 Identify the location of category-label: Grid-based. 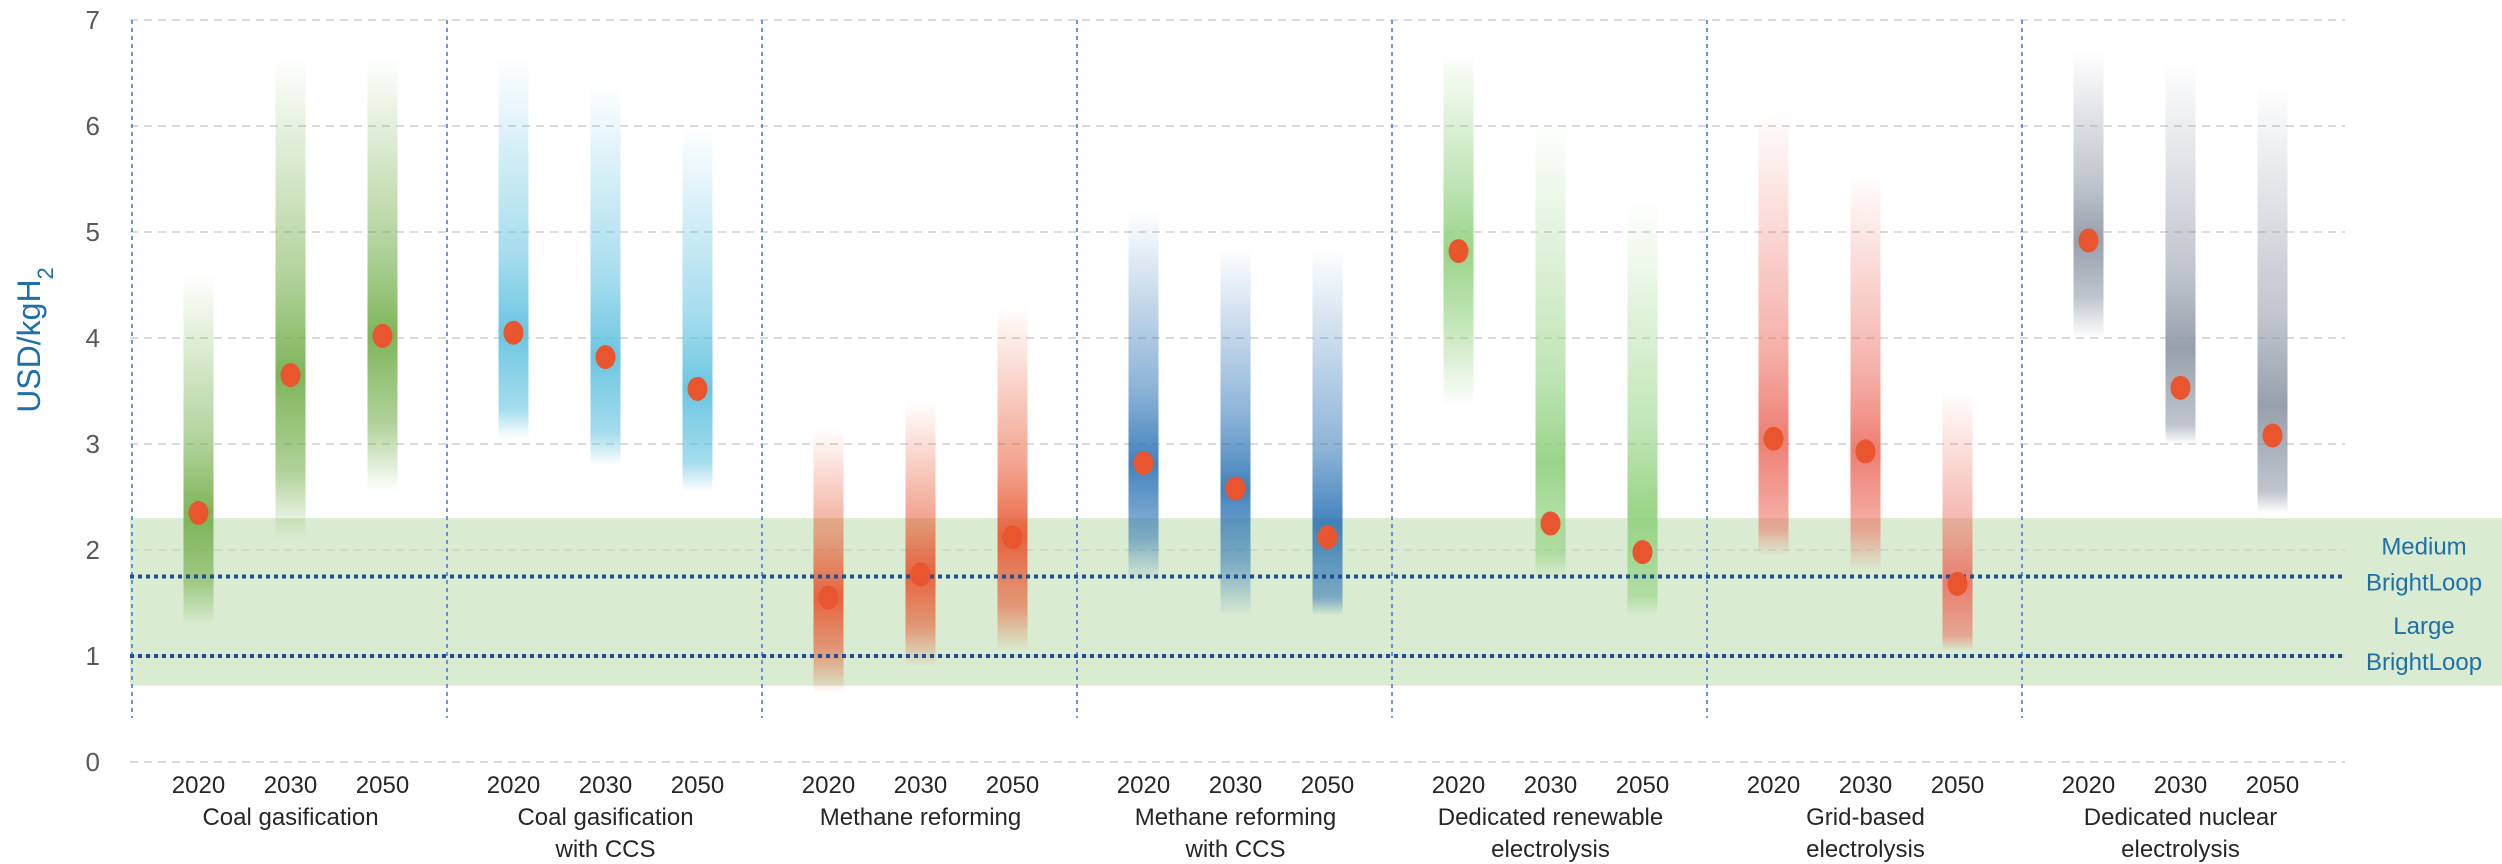
(1865, 817).